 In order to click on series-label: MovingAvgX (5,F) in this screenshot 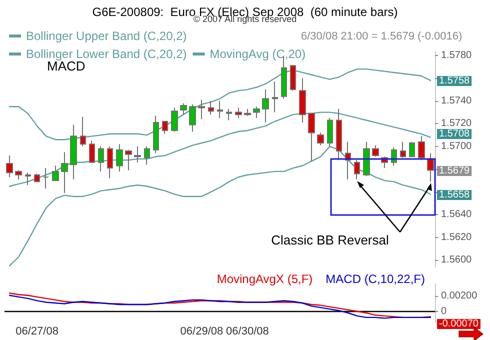, I will do `click(264, 279)`.